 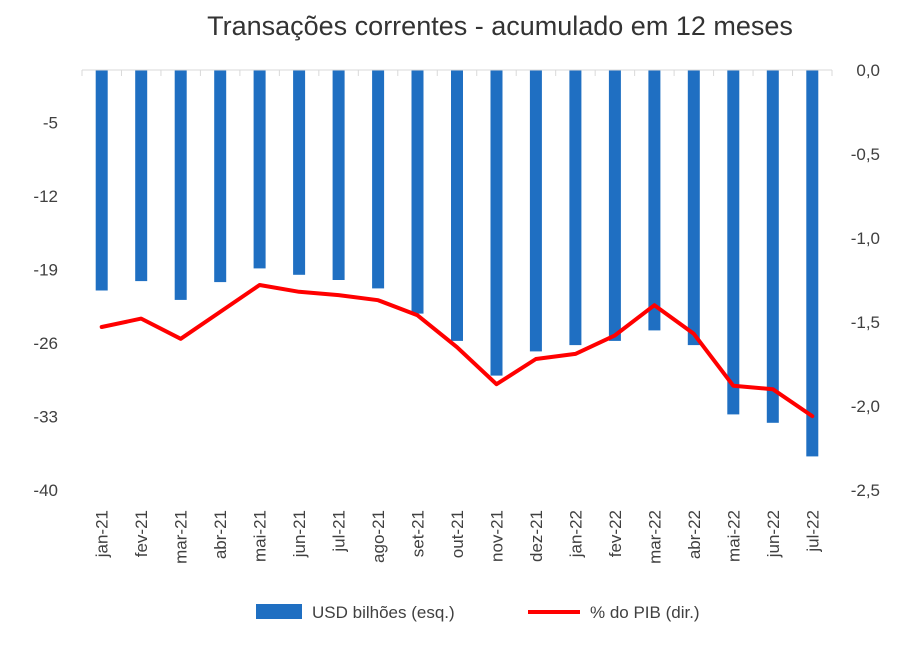 What do you see at coordinates (102, 534) in the screenshot?
I see `x-tick-label-jan-21: jan-21` at bounding box center [102, 534].